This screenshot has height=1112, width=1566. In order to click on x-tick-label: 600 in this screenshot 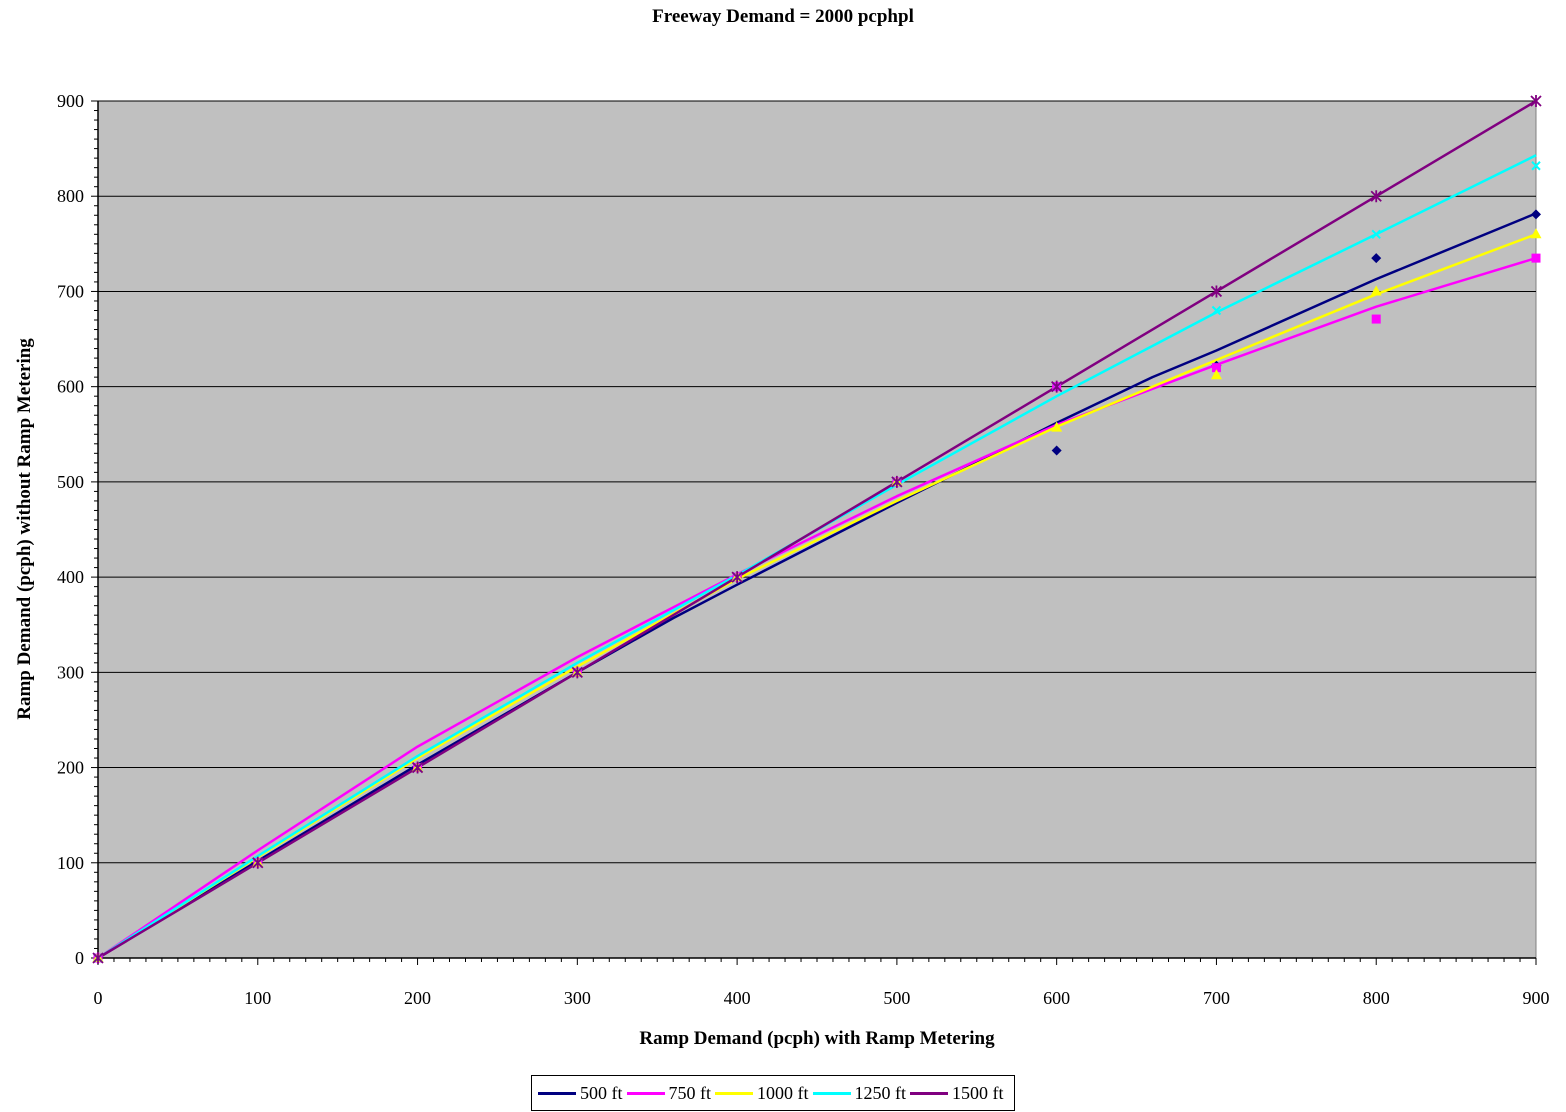, I will do `click(1056, 998)`.